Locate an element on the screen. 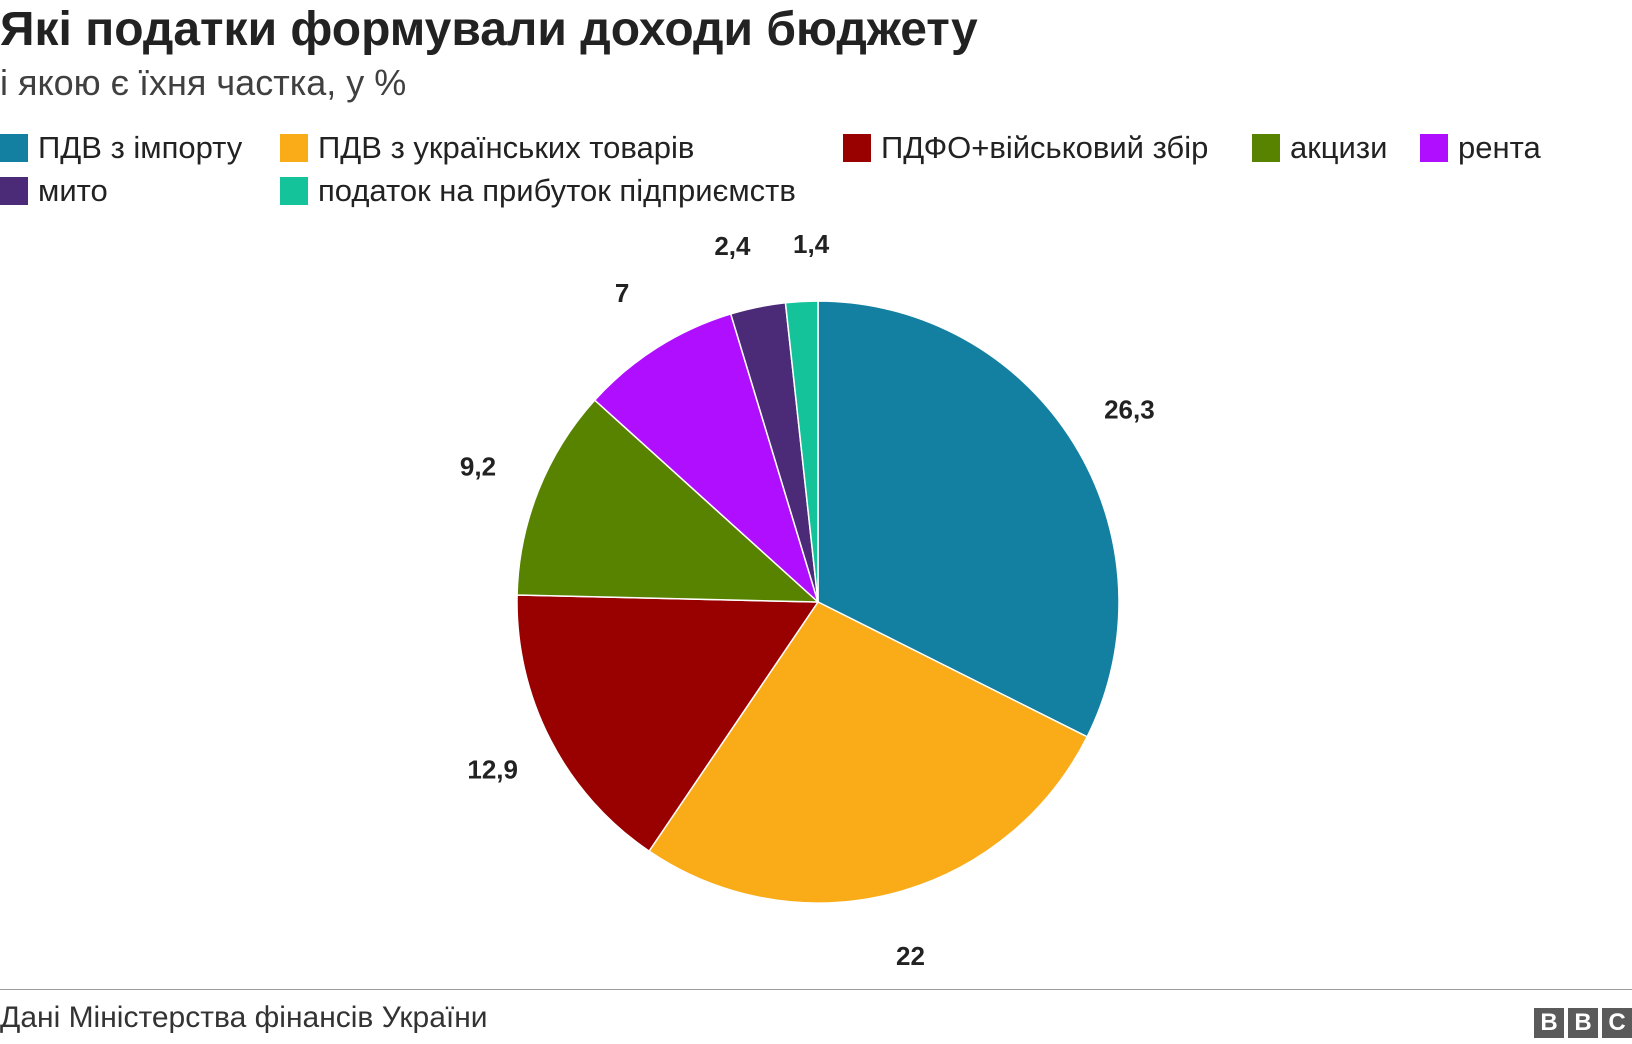 The width and height of the screenshot is (1632, 1044). pie-slice-excise is located at coordinates (667, 501).